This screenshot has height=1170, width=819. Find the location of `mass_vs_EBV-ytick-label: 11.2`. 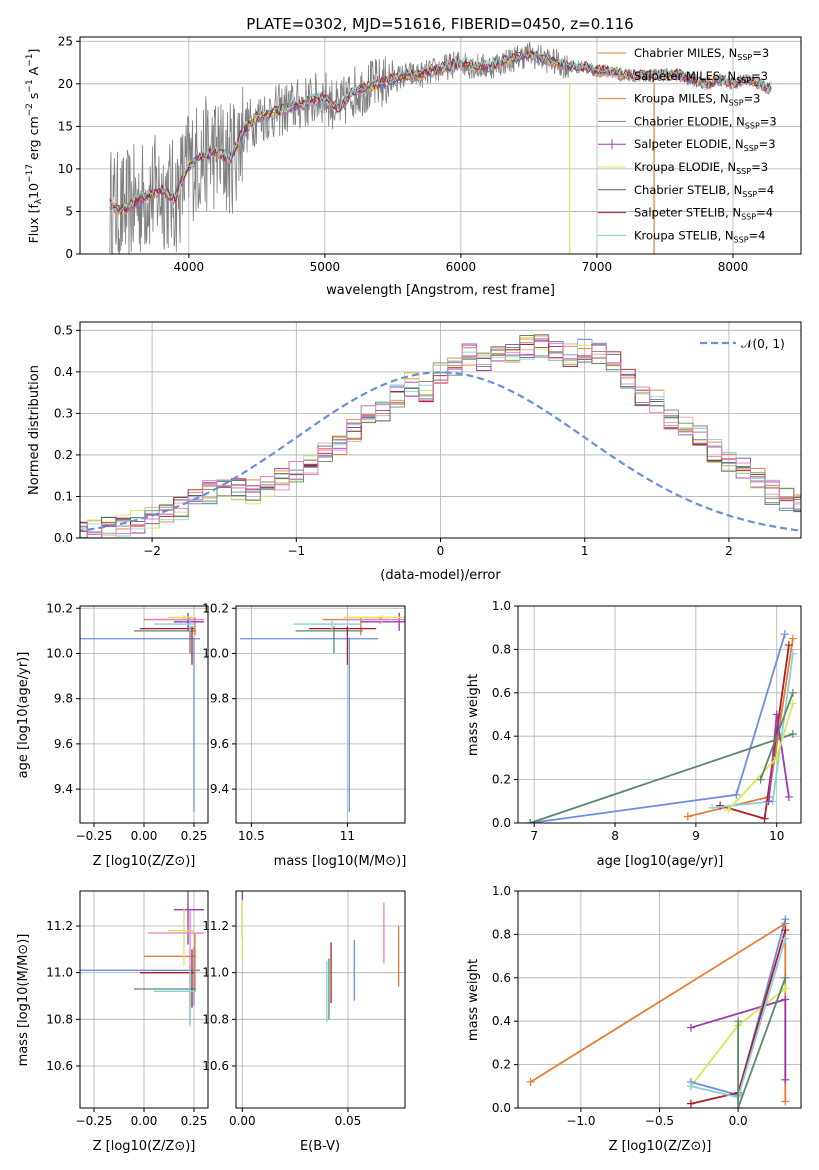

mass_vs_EBV-ytick-label: 11.2 is located at coordinates (215, 926).